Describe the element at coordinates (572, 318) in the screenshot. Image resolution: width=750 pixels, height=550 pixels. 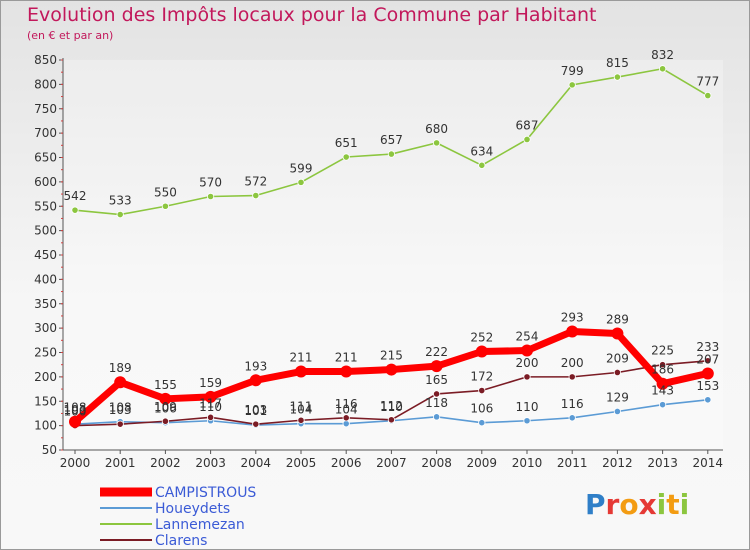
I see `data-label: 293` at that location.